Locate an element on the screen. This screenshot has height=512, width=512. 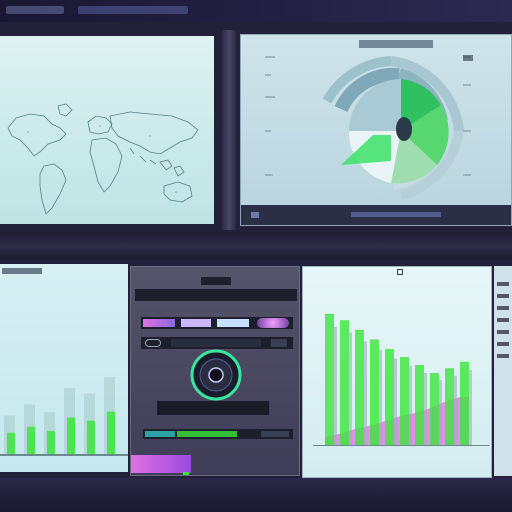
left-bar-chart is located at coordinates (64, 416).